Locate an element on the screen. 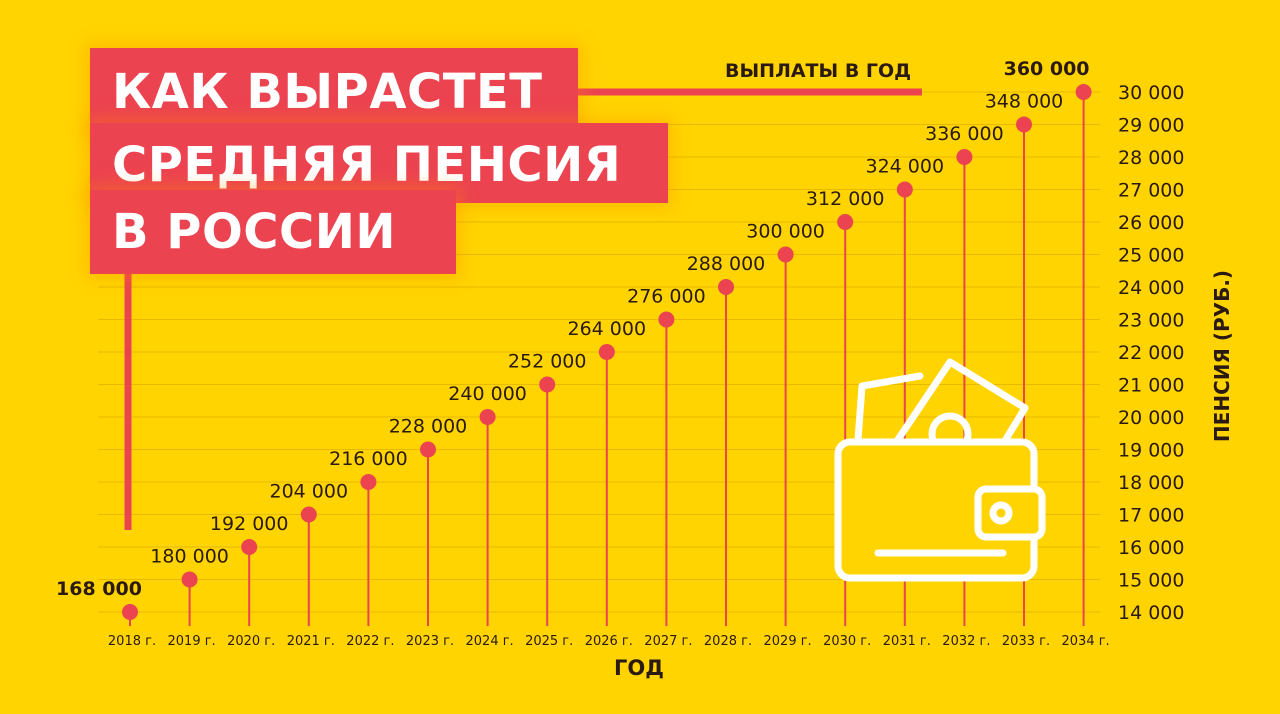  x-tick-label: 2028 г. is located at coordinates (728, 641).